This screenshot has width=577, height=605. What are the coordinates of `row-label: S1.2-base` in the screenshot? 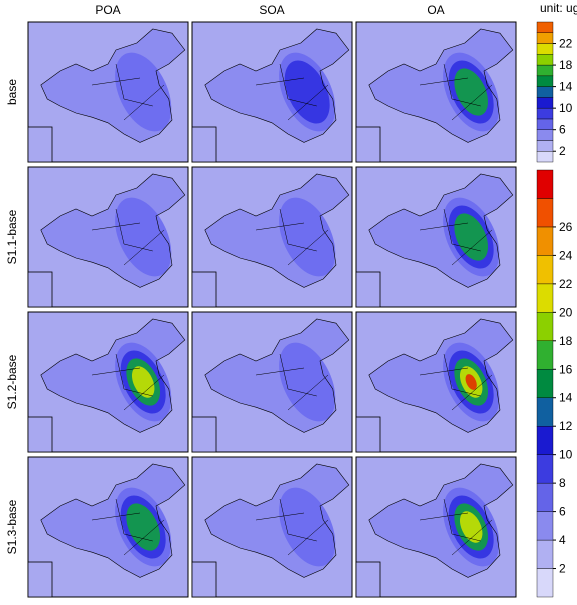 It's located at (12, 381).